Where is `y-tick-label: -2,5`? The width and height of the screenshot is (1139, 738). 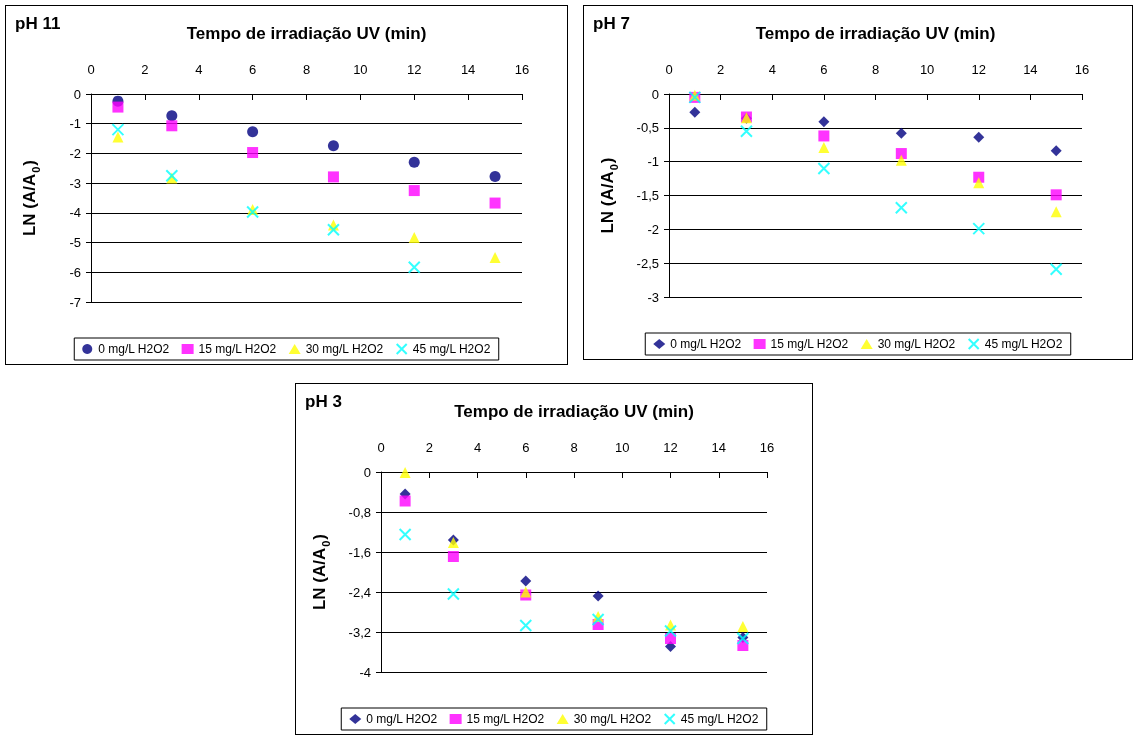
y-tick-label: -2,5 is located at coordinates (647, 263).